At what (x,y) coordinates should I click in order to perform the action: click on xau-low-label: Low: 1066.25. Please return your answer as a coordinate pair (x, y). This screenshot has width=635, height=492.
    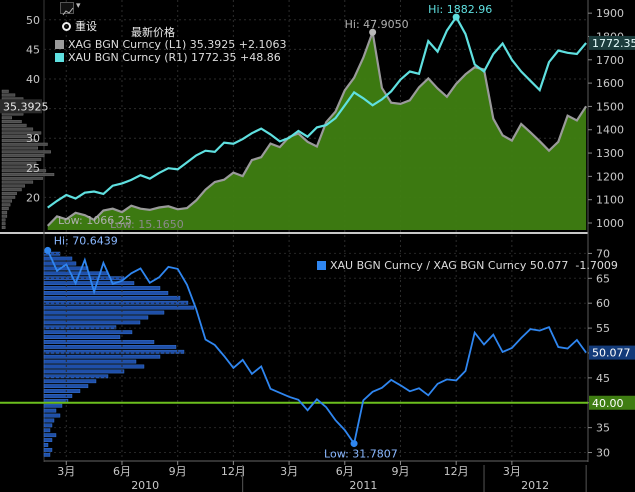
    Looking at the image, I should click on (95, 220).